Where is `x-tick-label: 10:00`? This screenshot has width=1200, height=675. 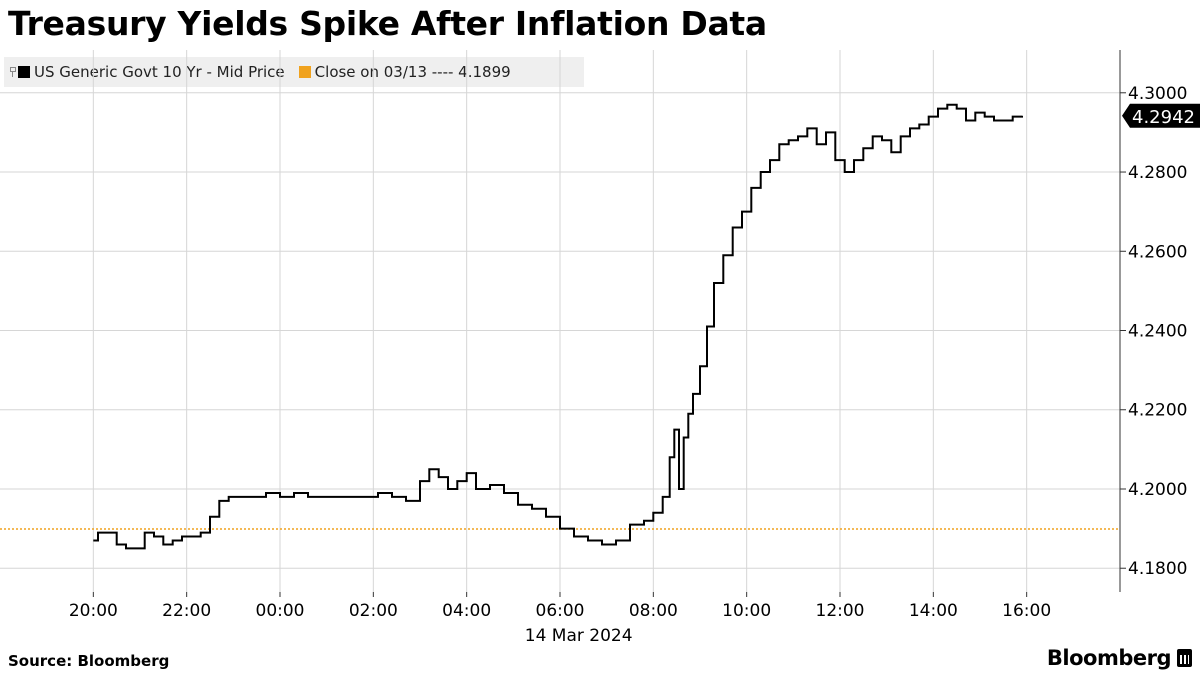
x-tick-label: 10:00 is located at coordinates (746, 611).